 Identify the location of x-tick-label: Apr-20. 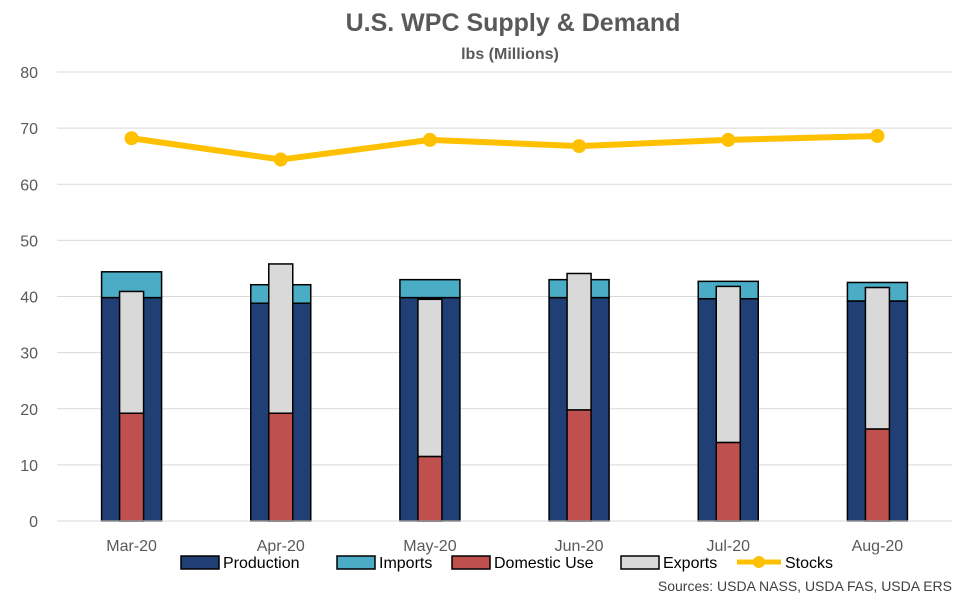
(281, 546).